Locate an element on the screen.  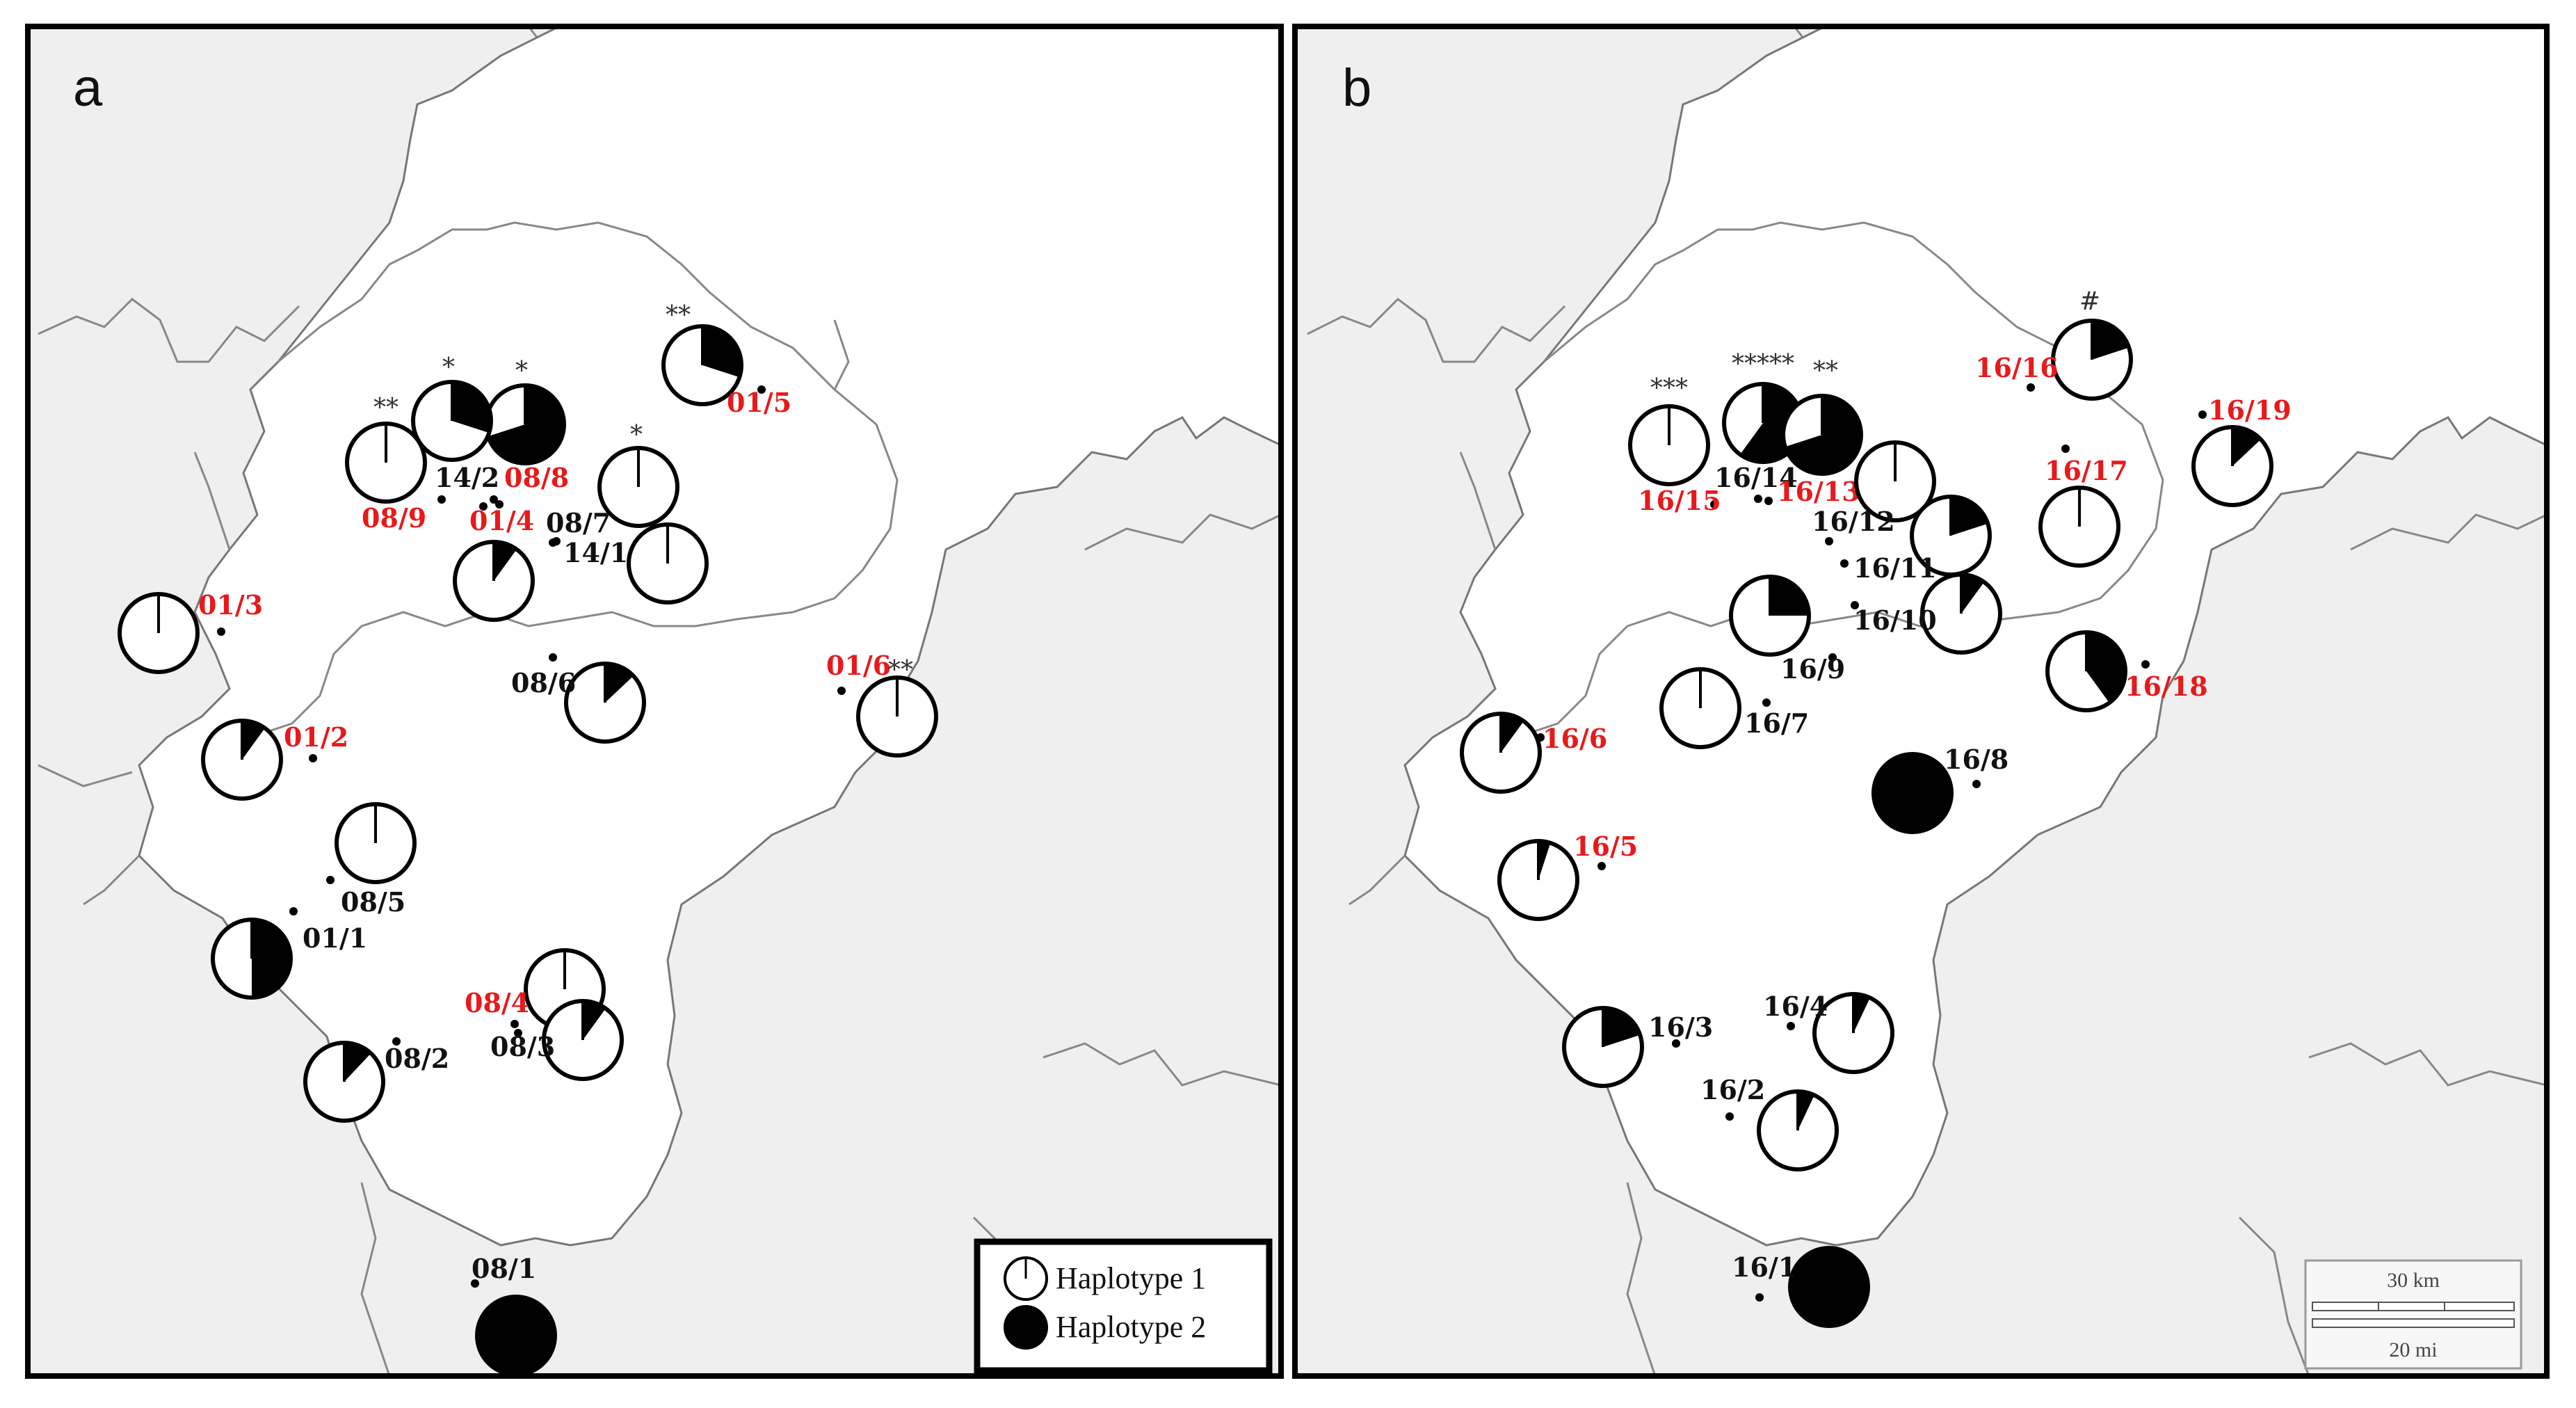
panel-b-site-16-8: 16/8 is located at coordinates (1940, 789).